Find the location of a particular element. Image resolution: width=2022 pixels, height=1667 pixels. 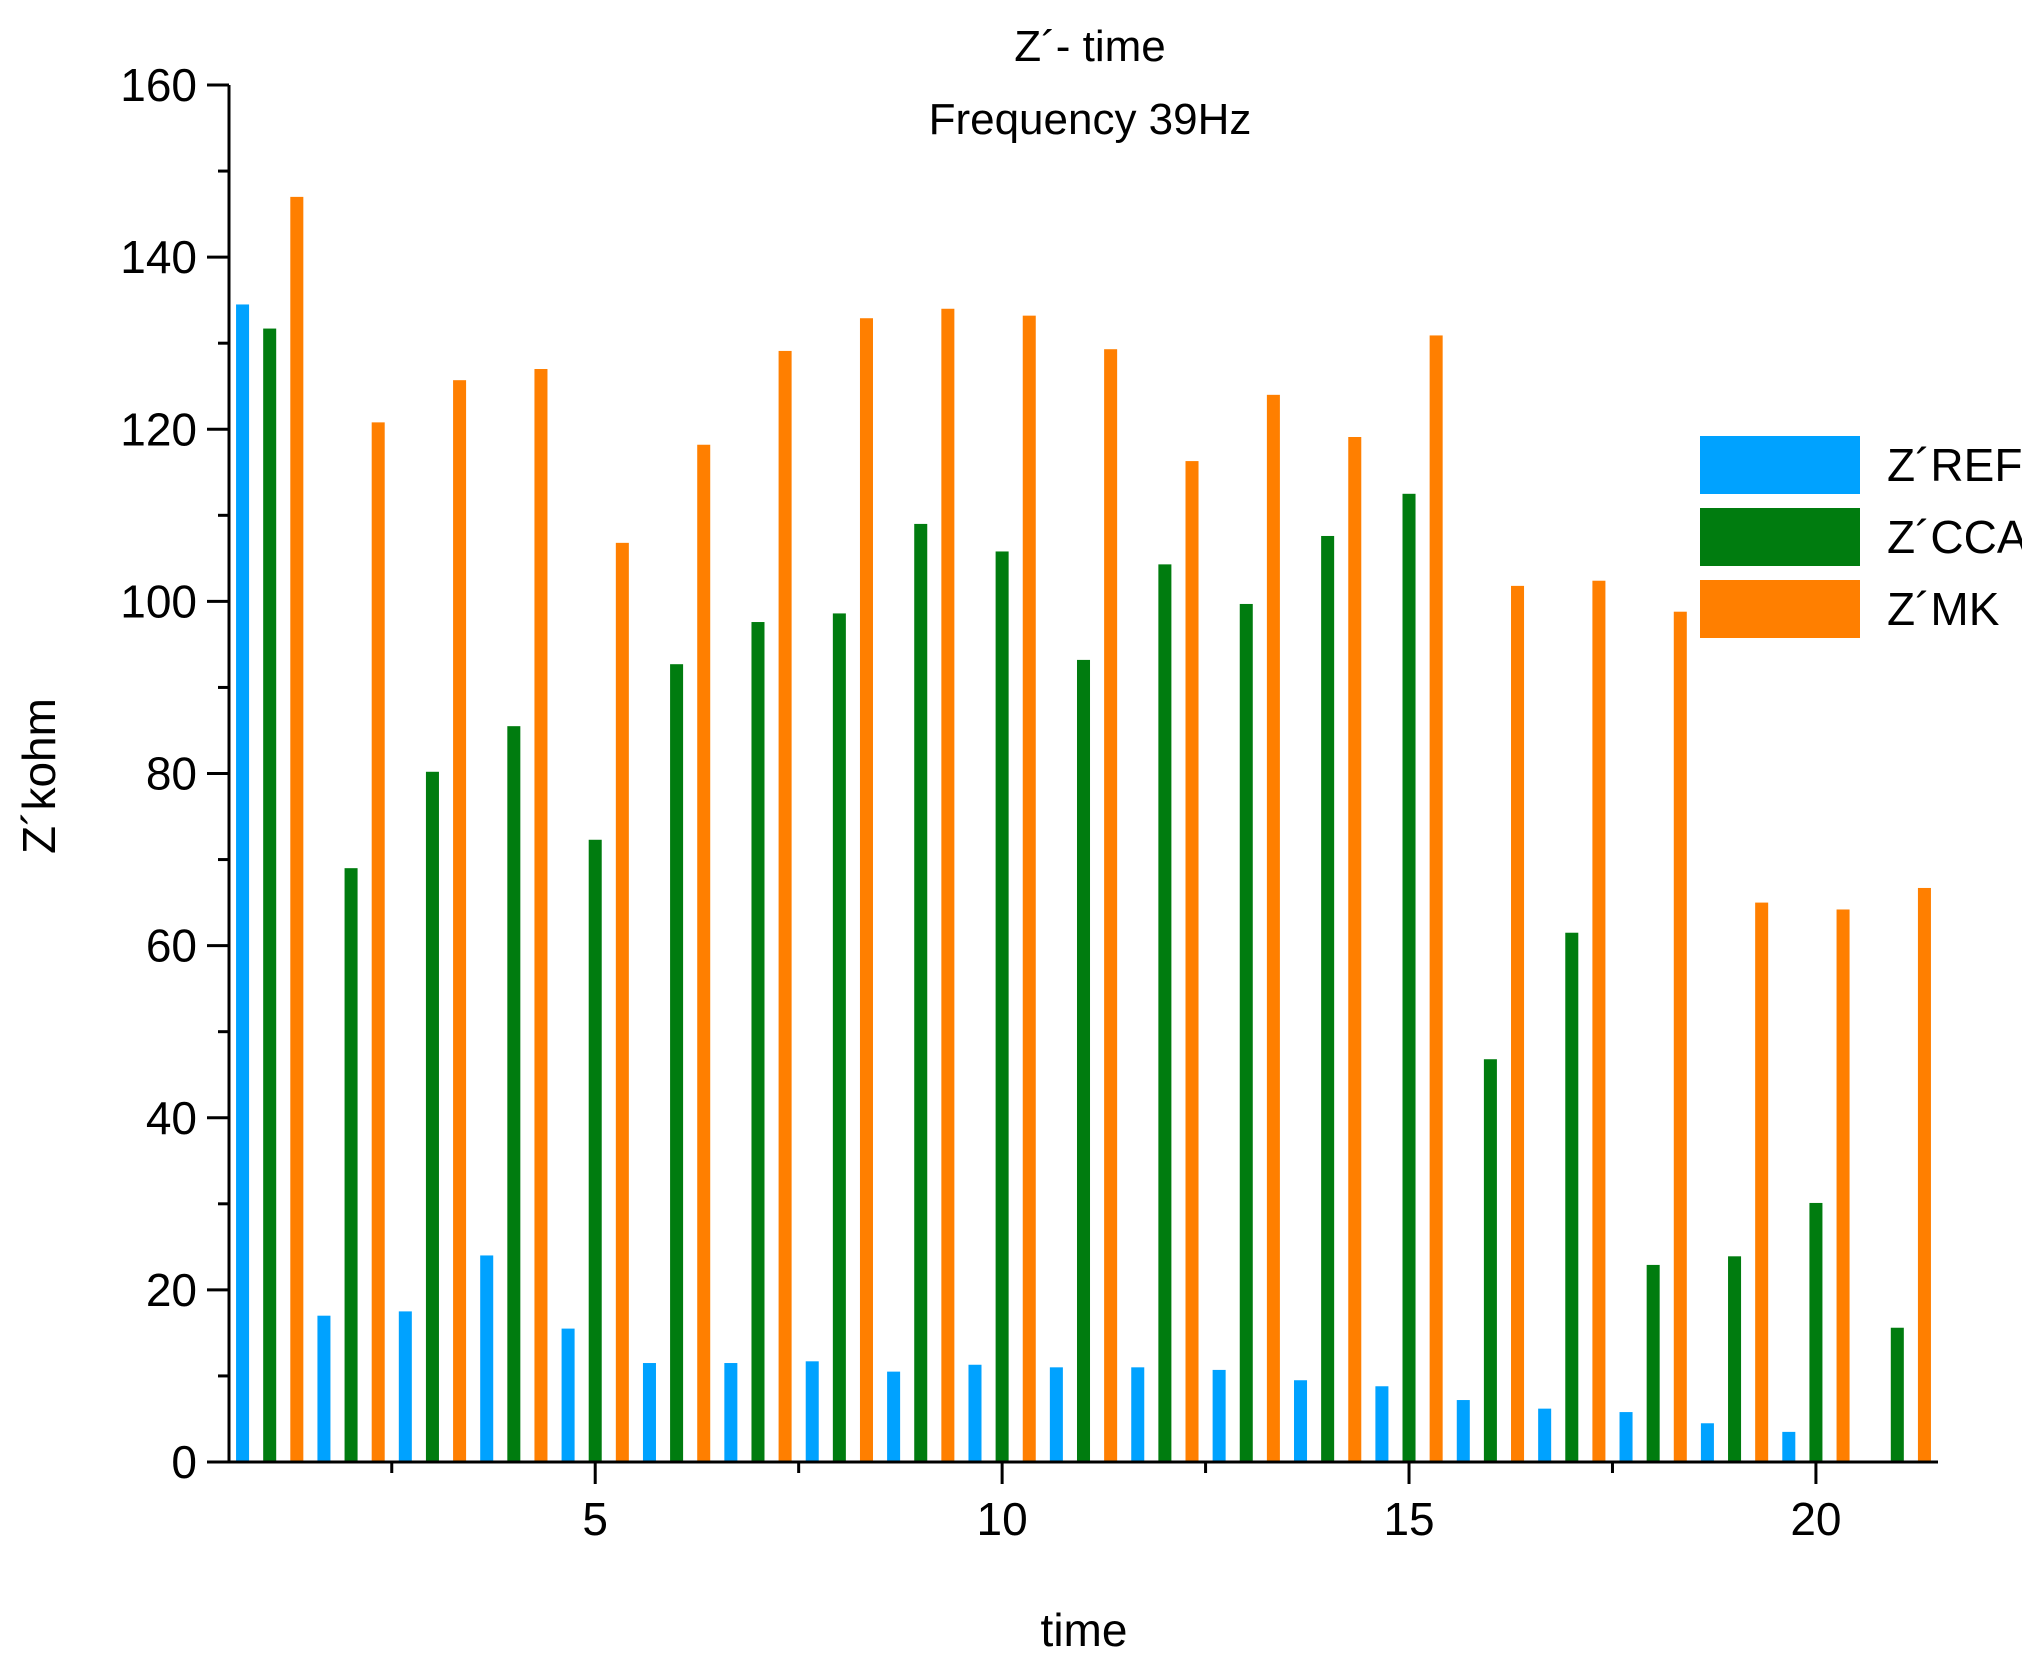

y-tick-label: 20 is located at coordinates (171, 1290).